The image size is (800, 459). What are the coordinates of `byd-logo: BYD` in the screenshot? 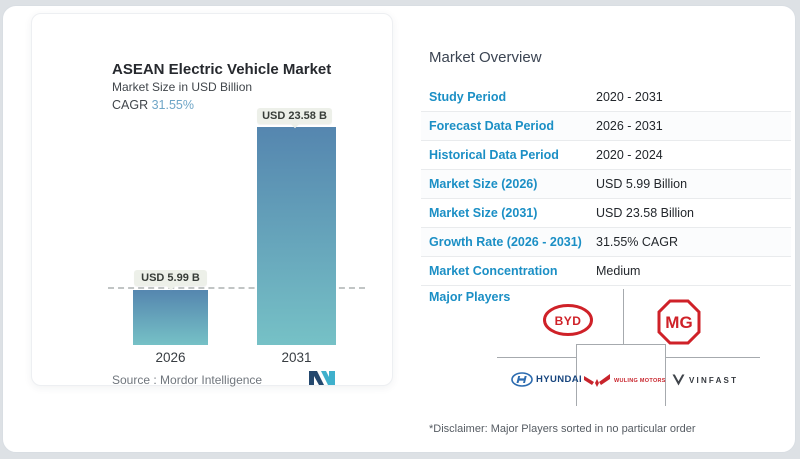 It's located at (568, 320).